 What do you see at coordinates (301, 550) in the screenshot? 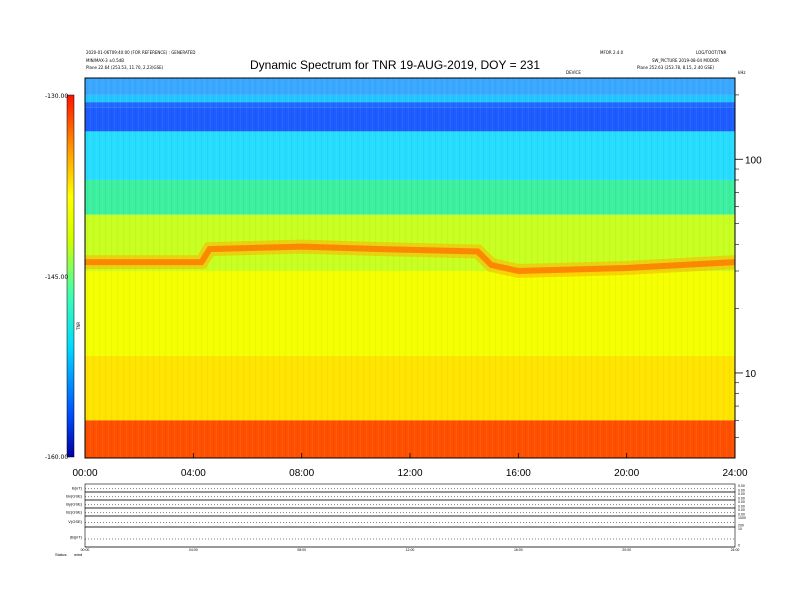
I see `panel-x-tick: 08:00` at bounding box center [301, 550].